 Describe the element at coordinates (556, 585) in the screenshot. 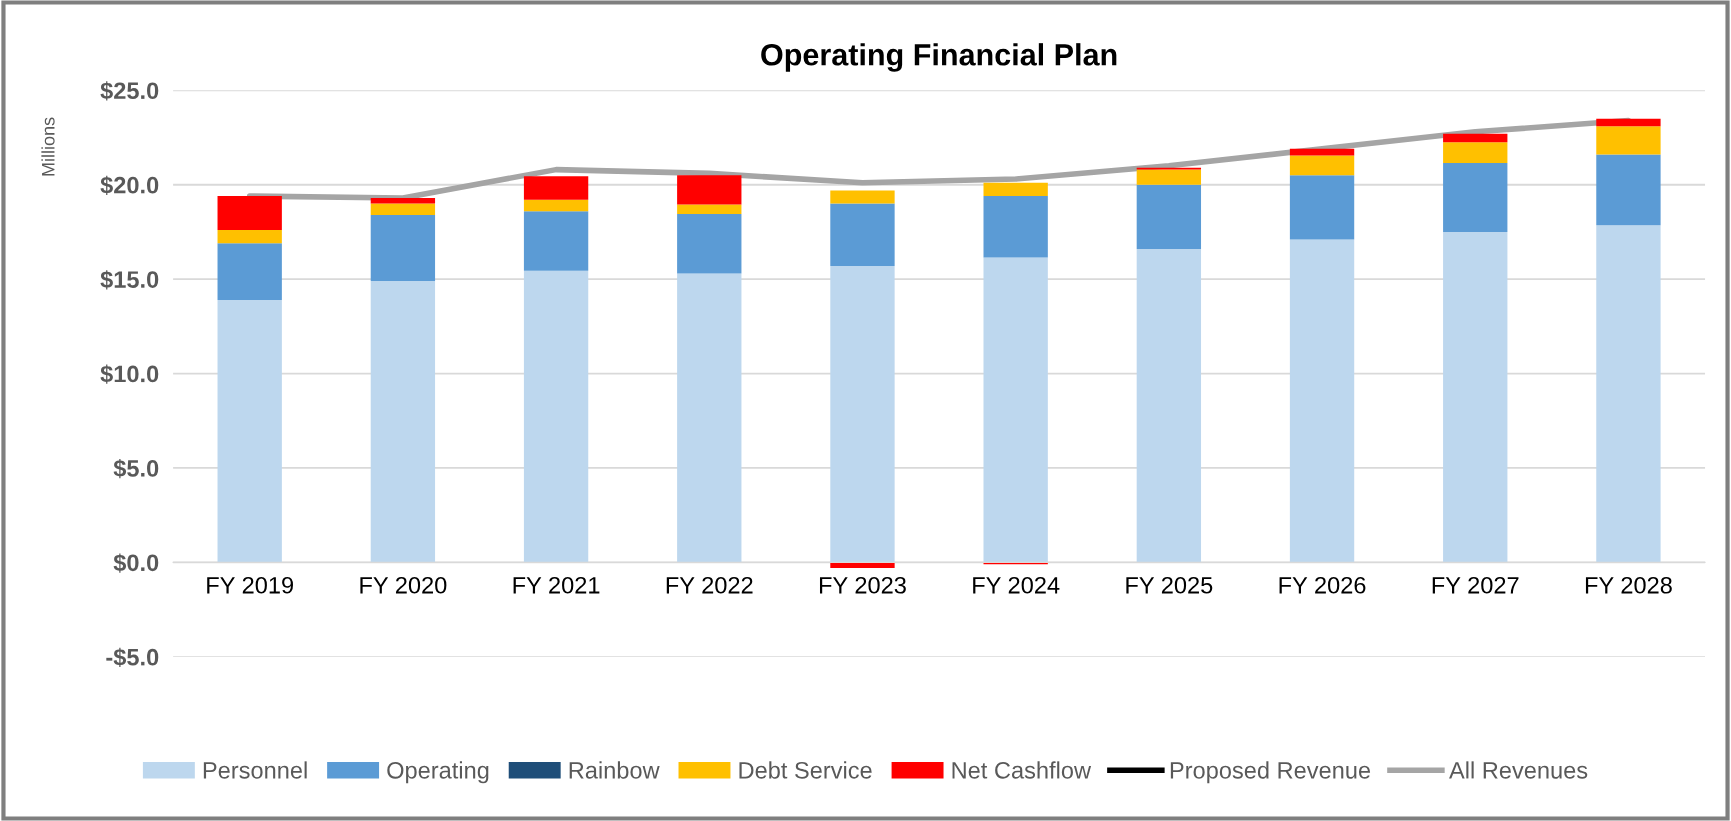

I see `x-tick-label: FY 2021` at that location.